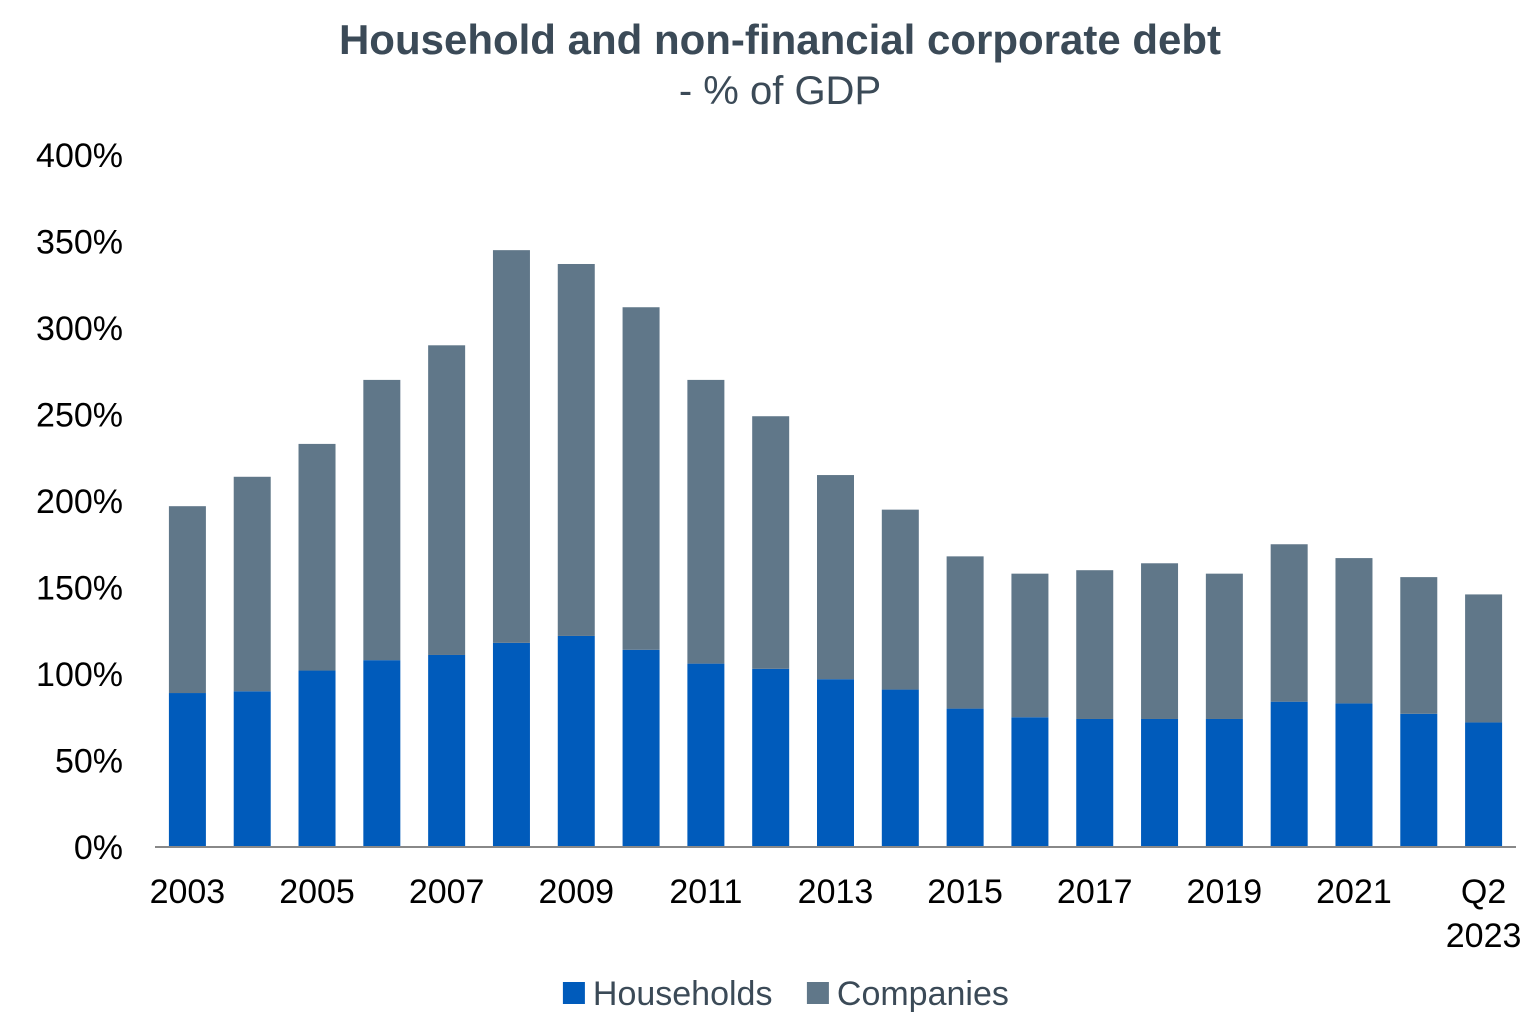 The height and width of the screenshot is (1027, 1523). Describe the element at coordinates (705, 892) in the screenshot. I see `x-tick-label: 2011` at that location.